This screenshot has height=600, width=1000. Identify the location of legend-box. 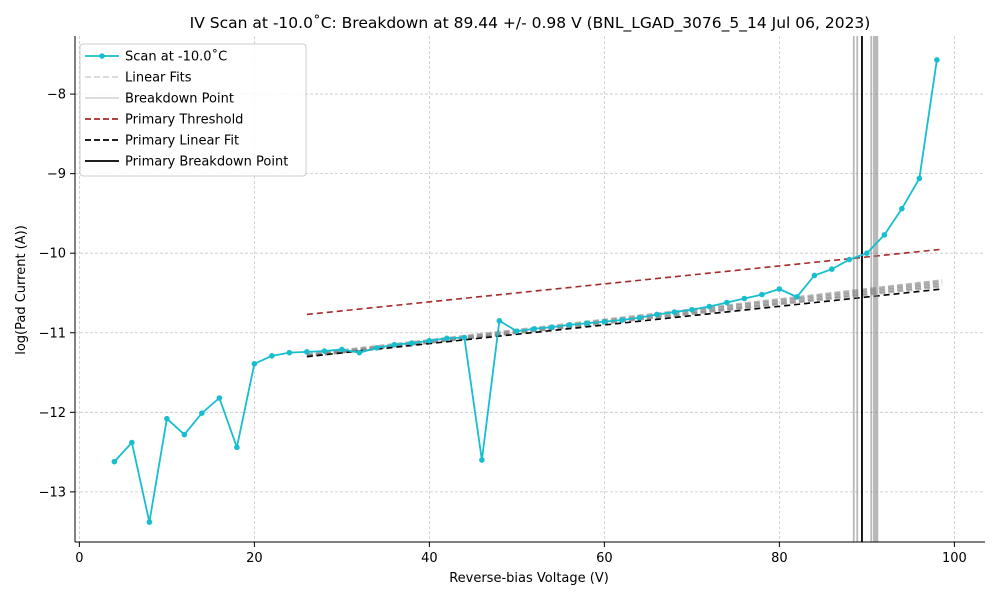
(193, 110).